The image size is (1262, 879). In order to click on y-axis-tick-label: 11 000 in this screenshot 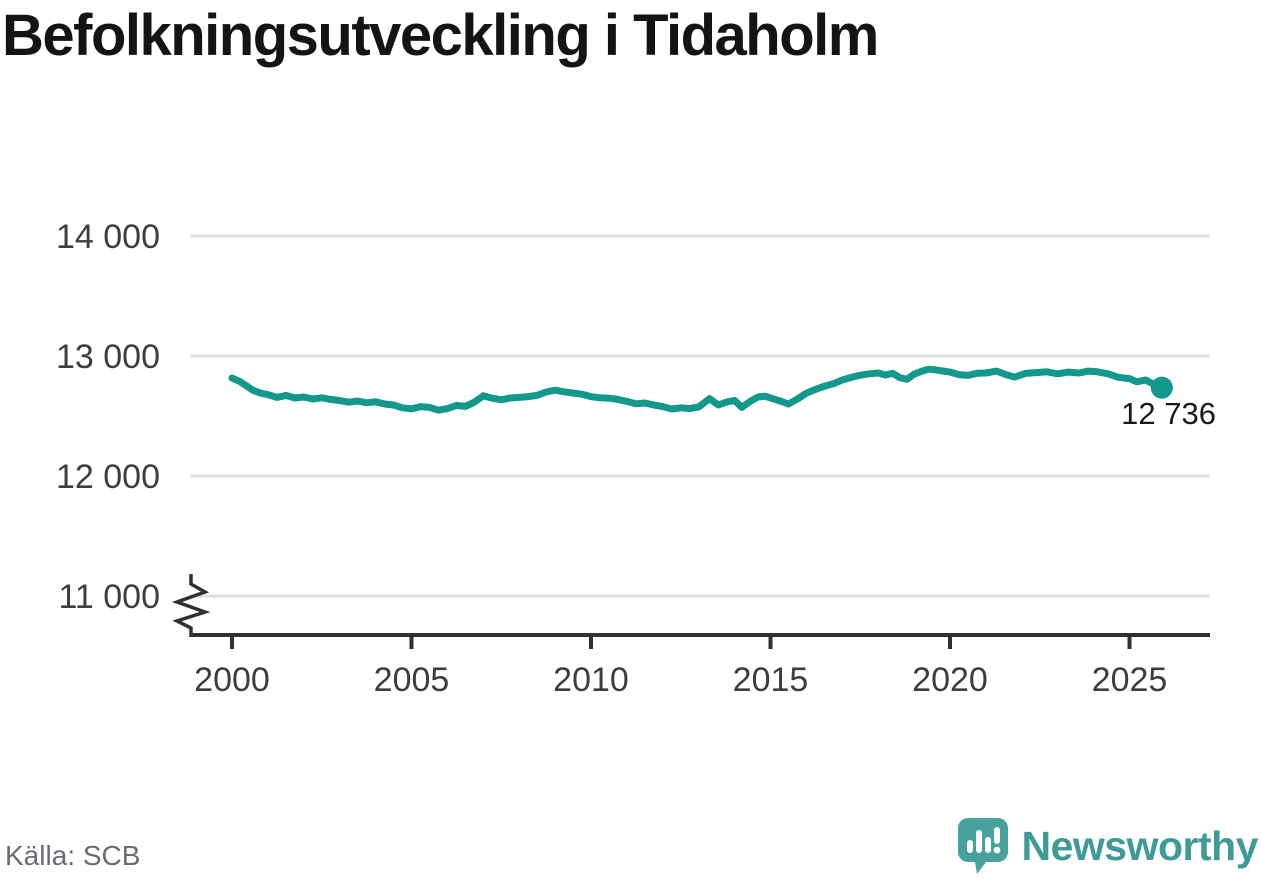, I will do `click(109, 597)`.